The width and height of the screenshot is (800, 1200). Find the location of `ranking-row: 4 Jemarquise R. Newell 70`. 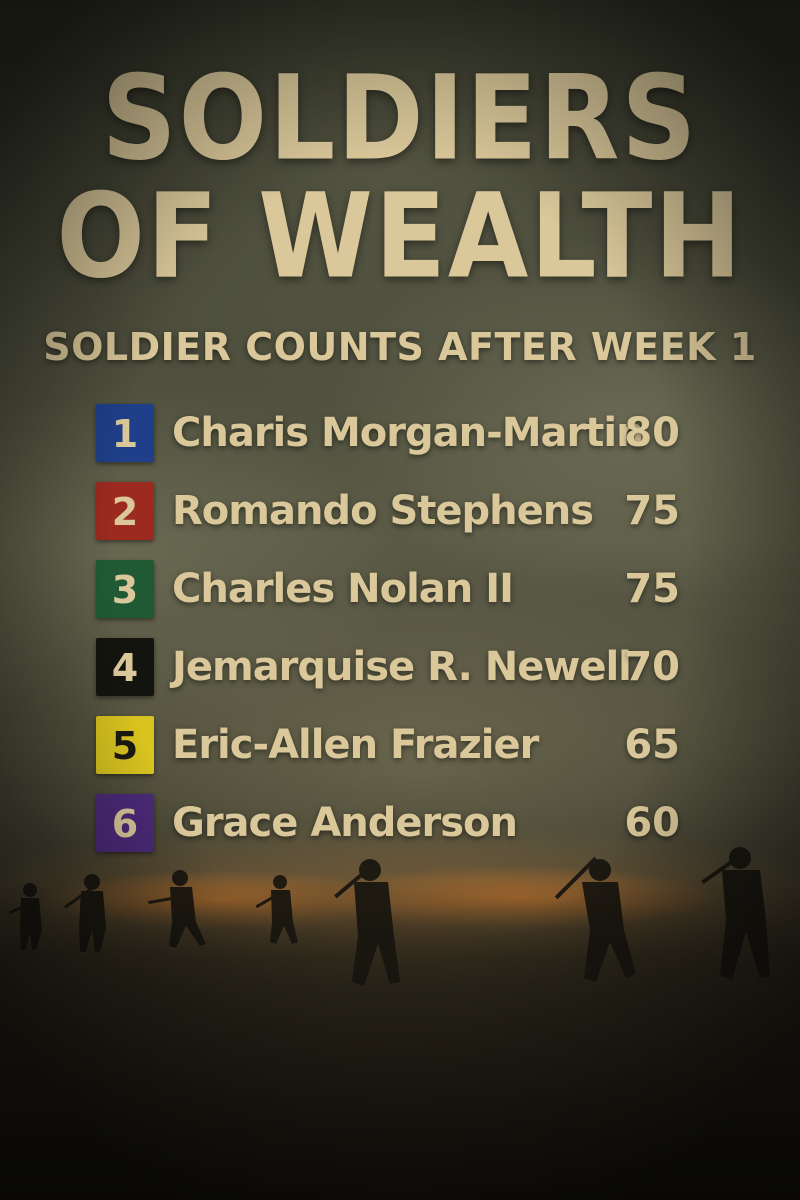

ranking-row: 4 Jemarquise R. Newell 70 is located at coordinates (396, 675).